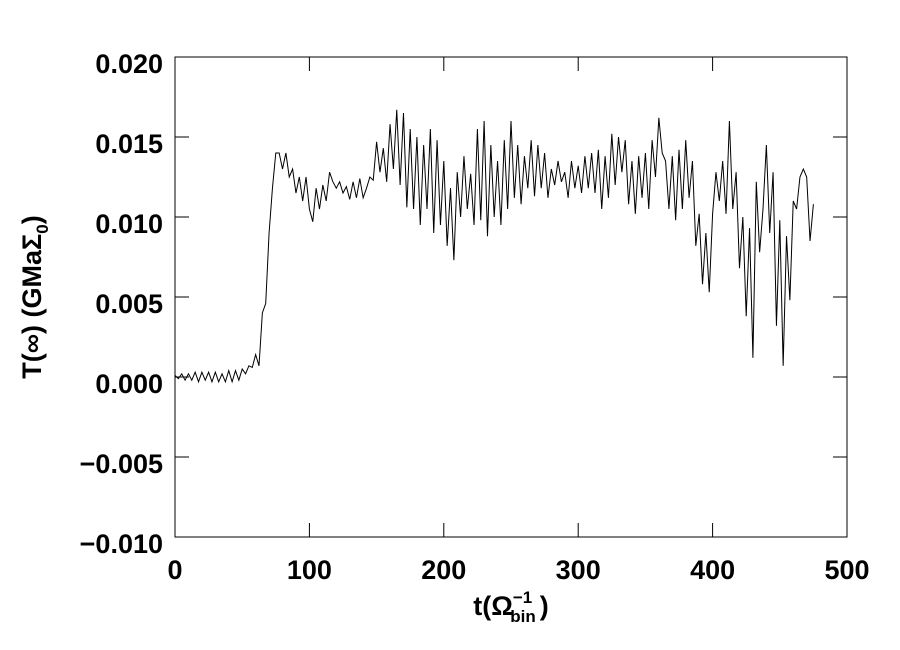 The image size is (900, 650). What do you see at coordinates (129, 144) in the screenshot?
I see `y-tick-label: 0.015` at bounding box center [129, 144].